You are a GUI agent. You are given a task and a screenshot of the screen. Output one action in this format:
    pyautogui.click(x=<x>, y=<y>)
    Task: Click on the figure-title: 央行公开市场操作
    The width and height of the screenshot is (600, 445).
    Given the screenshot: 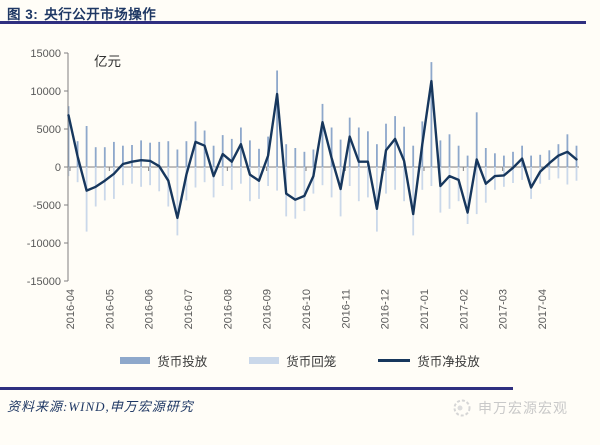 What is the action you would take?
    pyautogui.click(x=100, y=14)
    